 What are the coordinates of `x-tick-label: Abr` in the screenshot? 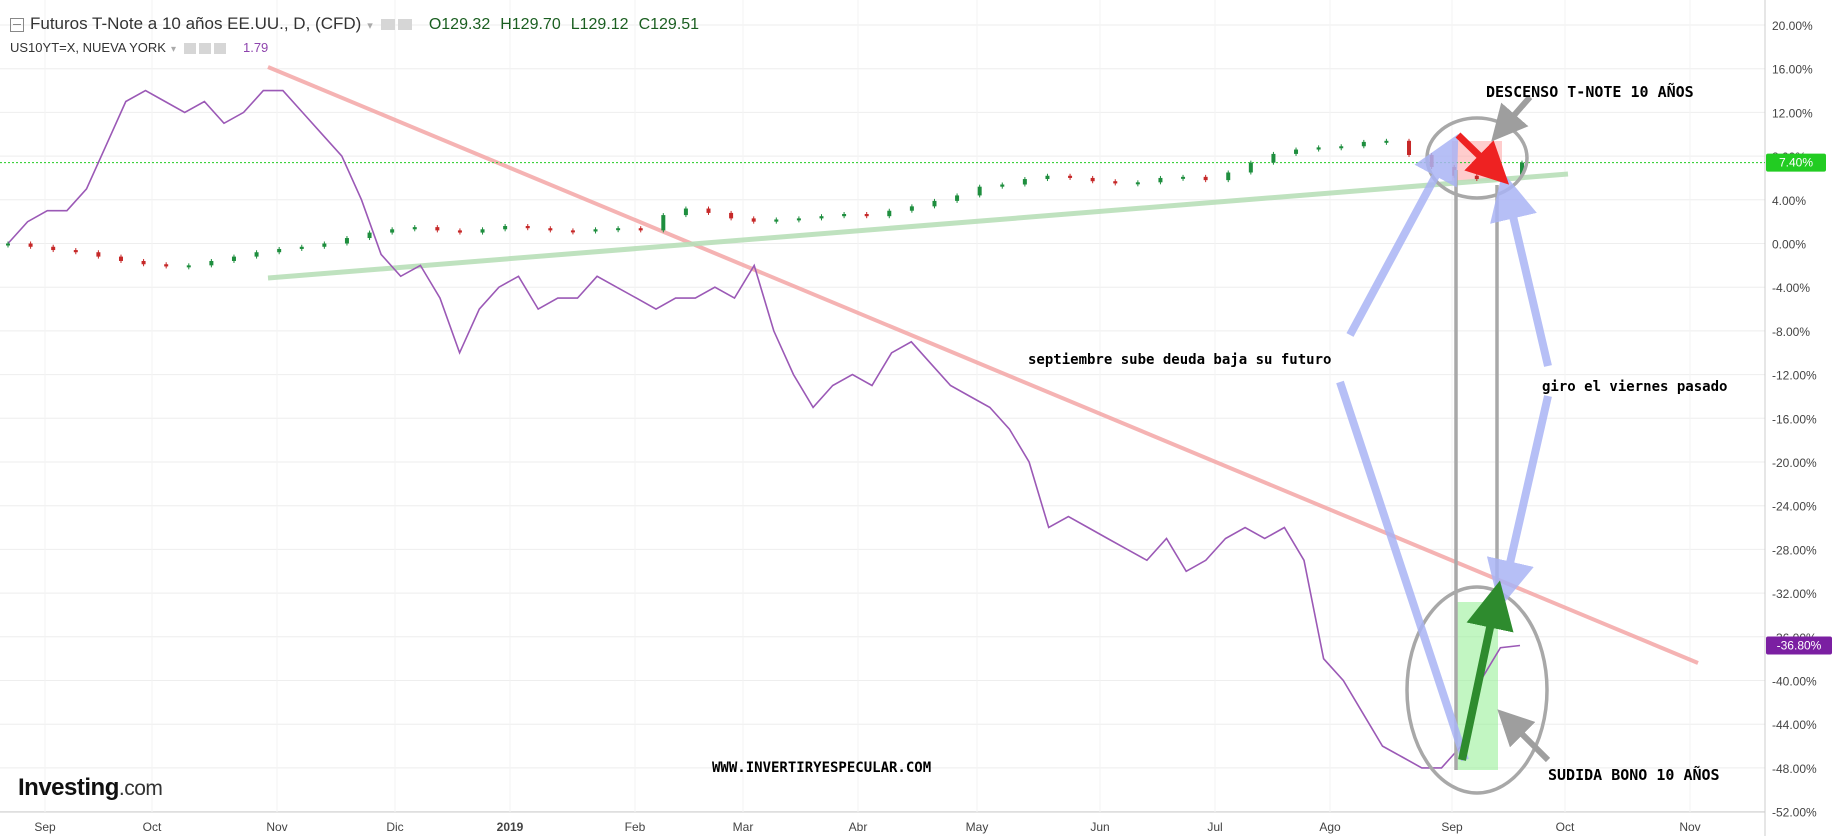 It's located at (858, 827).